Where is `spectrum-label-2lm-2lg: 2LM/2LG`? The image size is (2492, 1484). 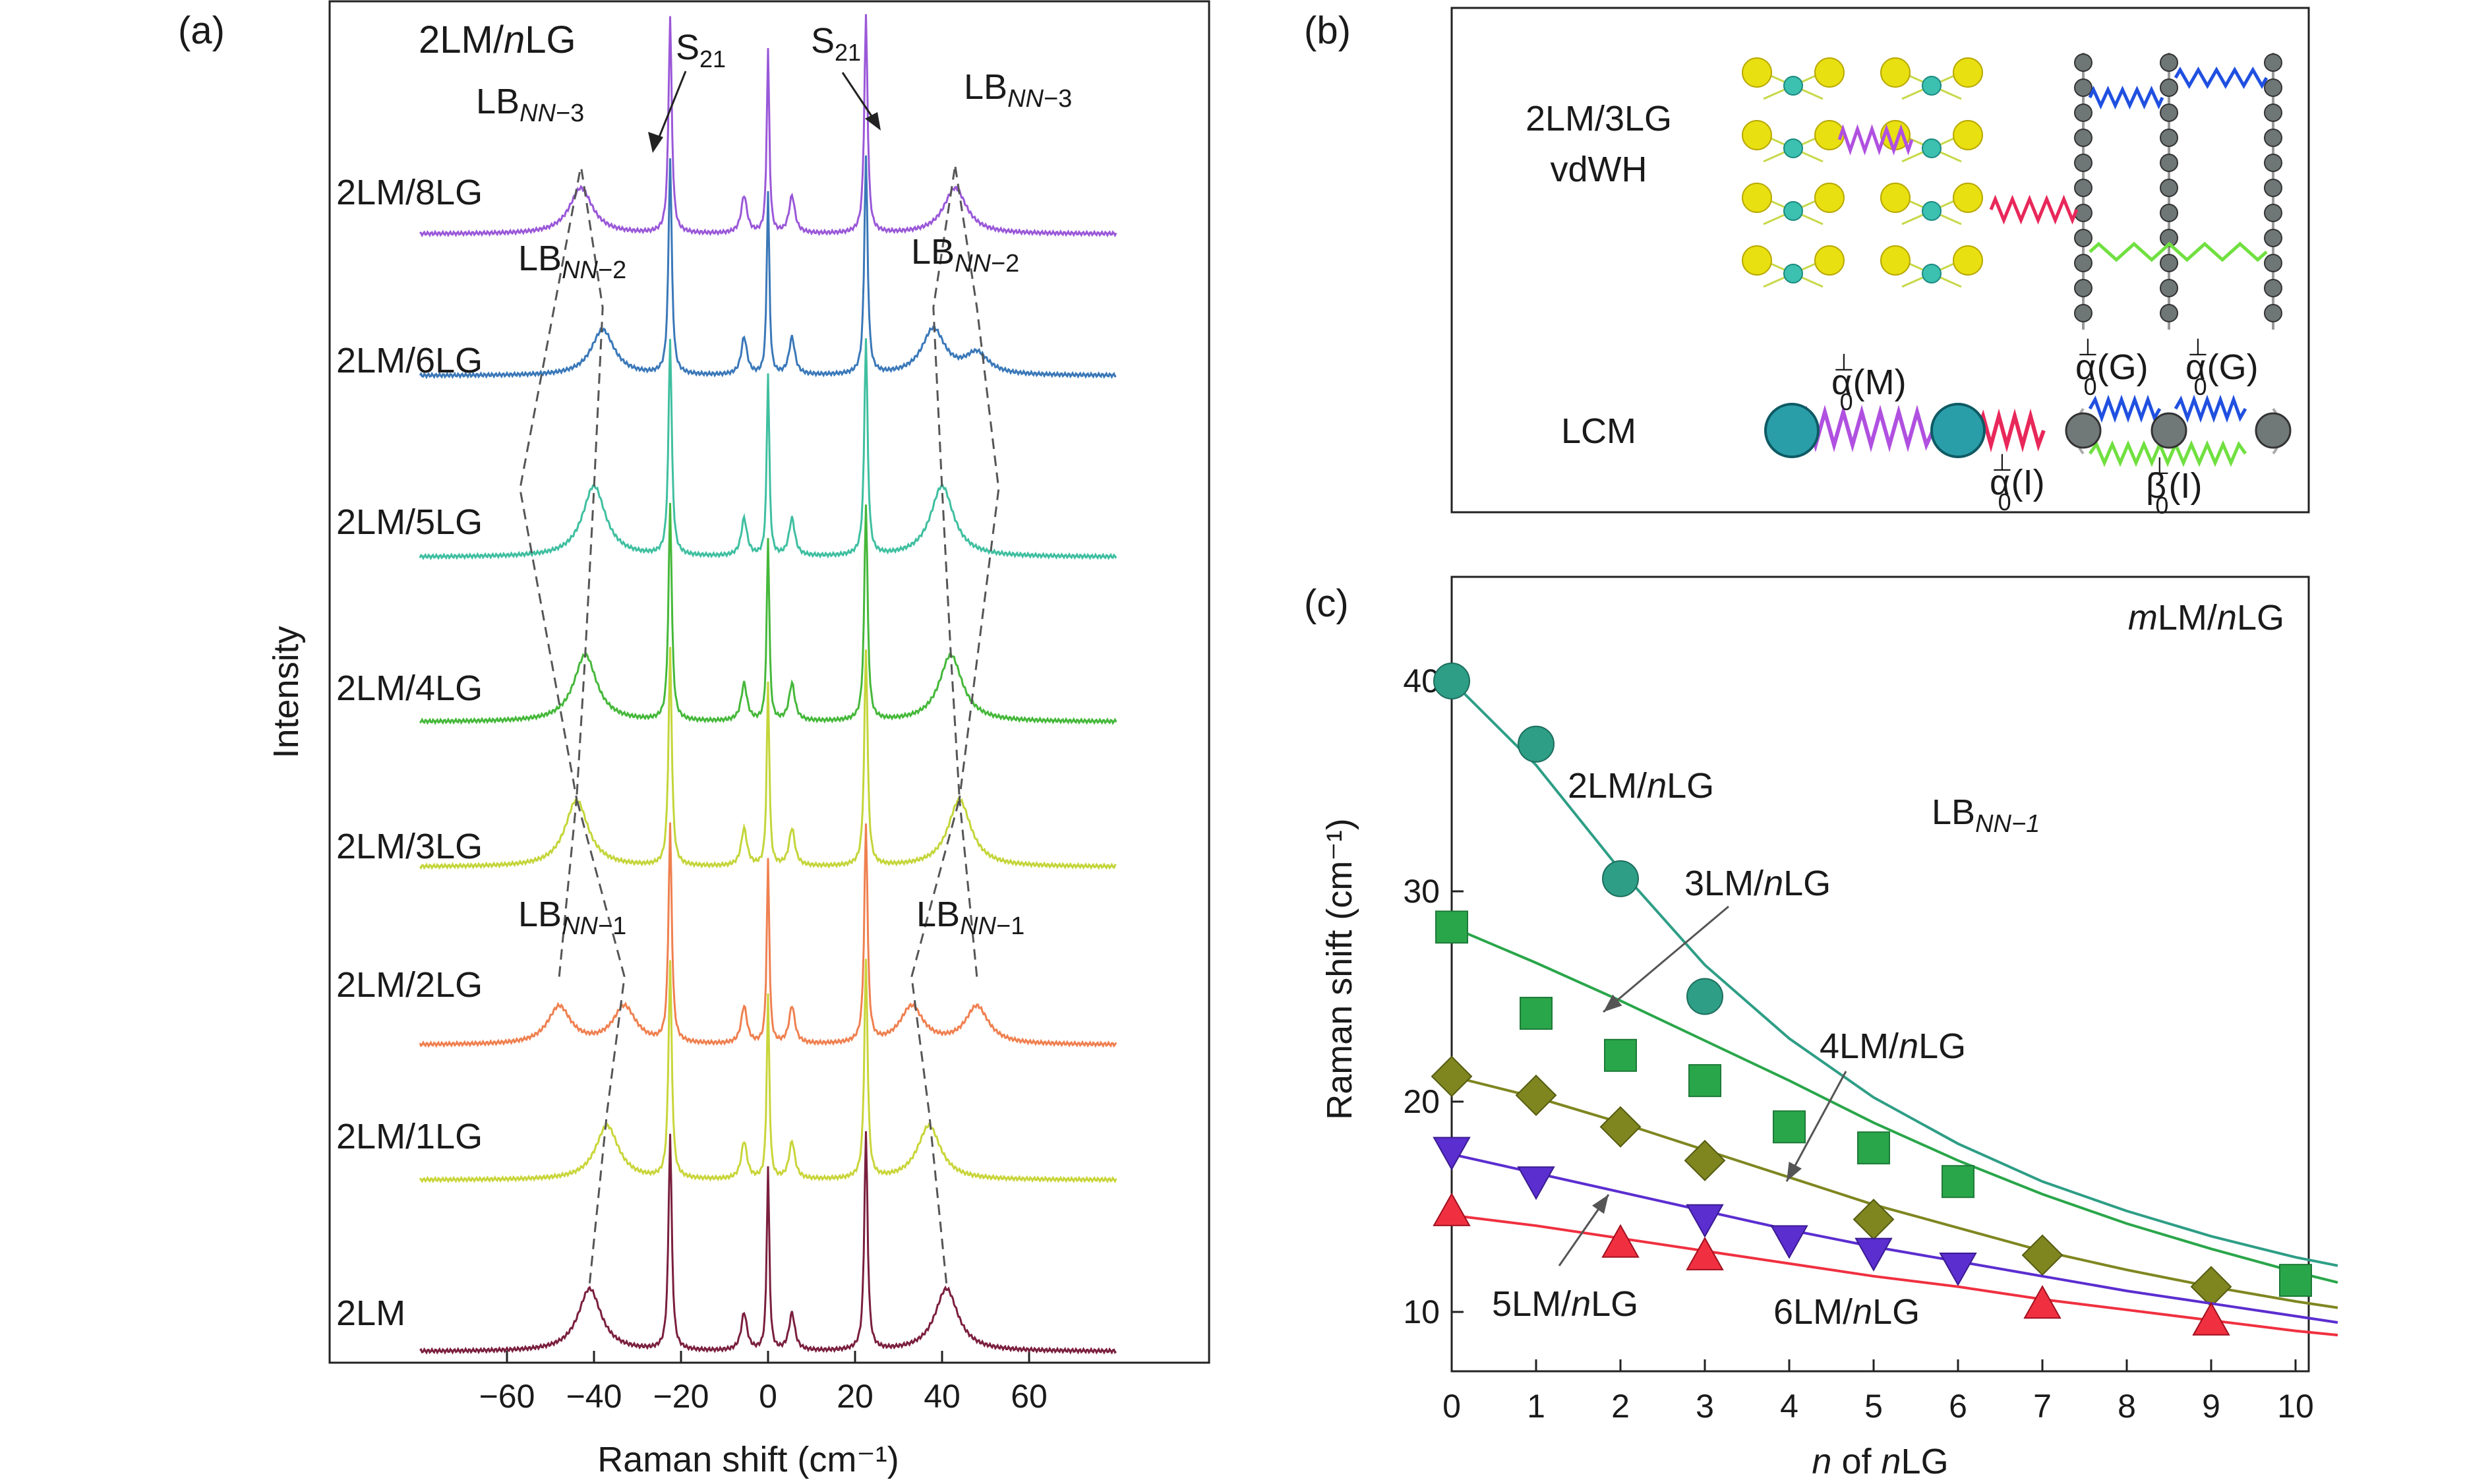 spectrum-label-2lm-2lg: 2LM/2LG is located at coordinates (409, 985).